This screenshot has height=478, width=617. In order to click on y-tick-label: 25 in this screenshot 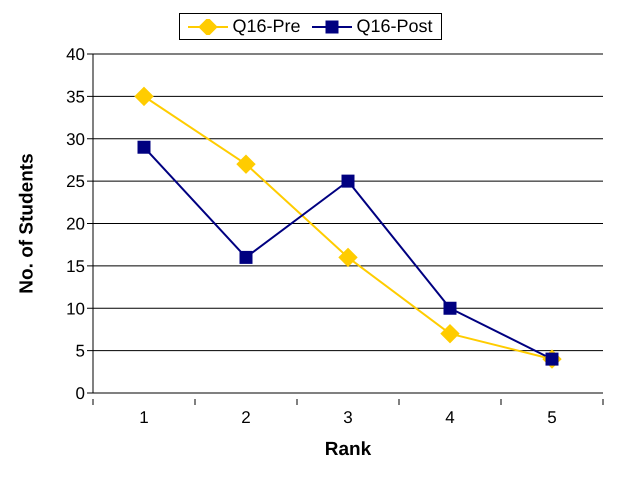, I will do `click(75, 182)`.